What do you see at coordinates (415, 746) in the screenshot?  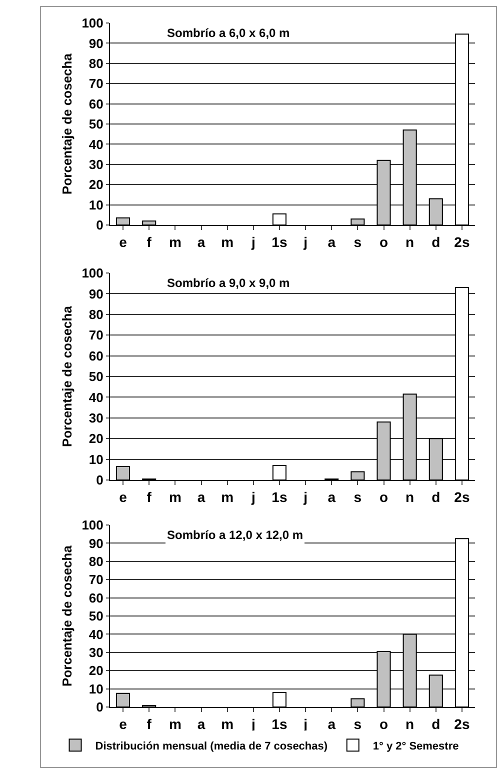 I see `legend-label: 1° y 2° Semestre` at bounding box center [415, 746].